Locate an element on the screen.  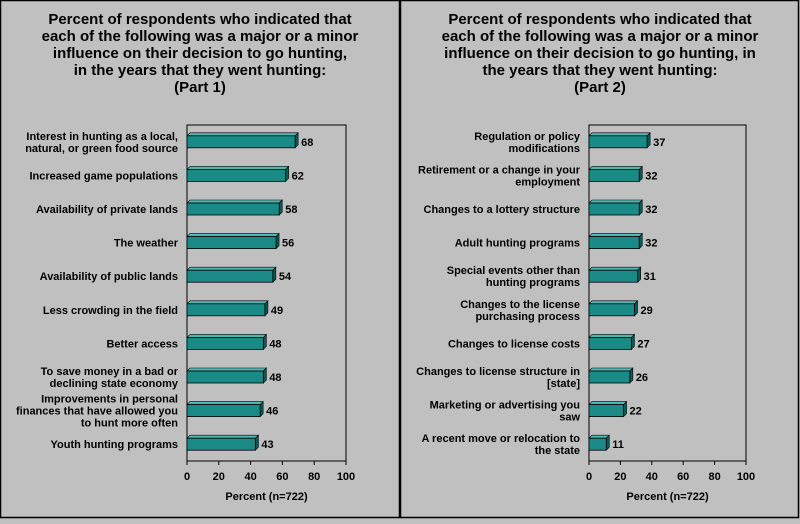
chart-2-category-label: Retirement or a change in your is located at coordinates (499, 170).